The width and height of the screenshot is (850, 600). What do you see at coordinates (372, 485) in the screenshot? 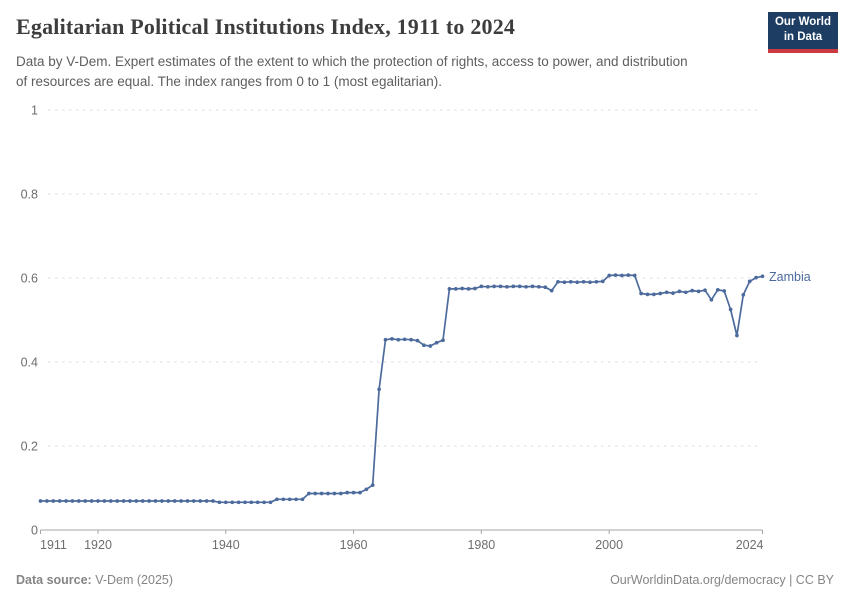
I see `data-point-1963` at bounding box center [372, 485].